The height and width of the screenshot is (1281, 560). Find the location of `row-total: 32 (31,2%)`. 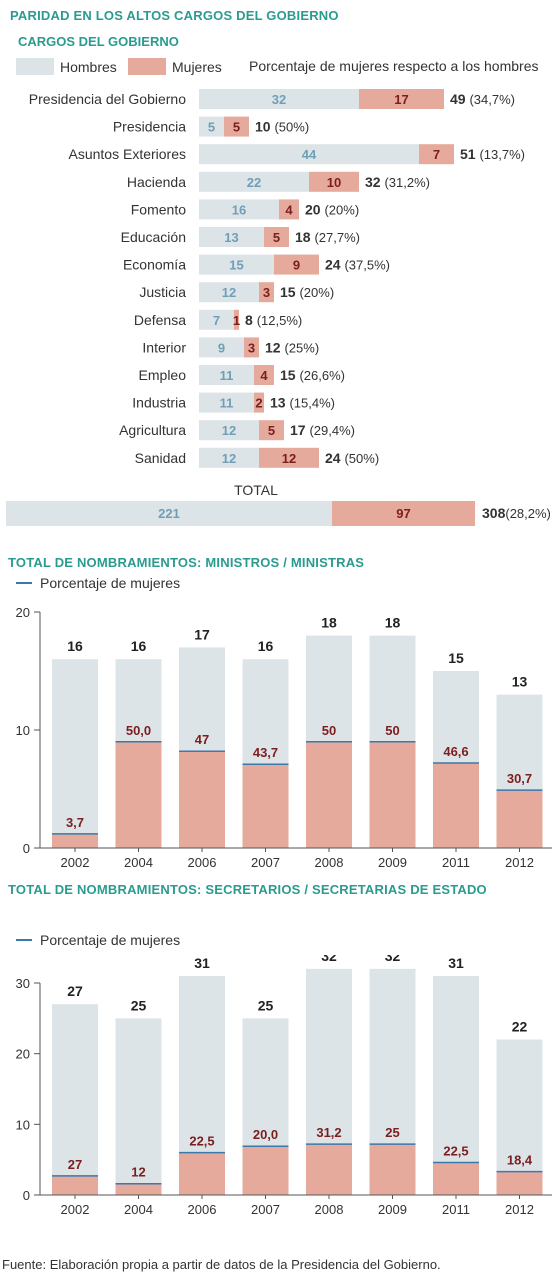

row-total: 32 (31,2%) is located at coordinates (397, 182).